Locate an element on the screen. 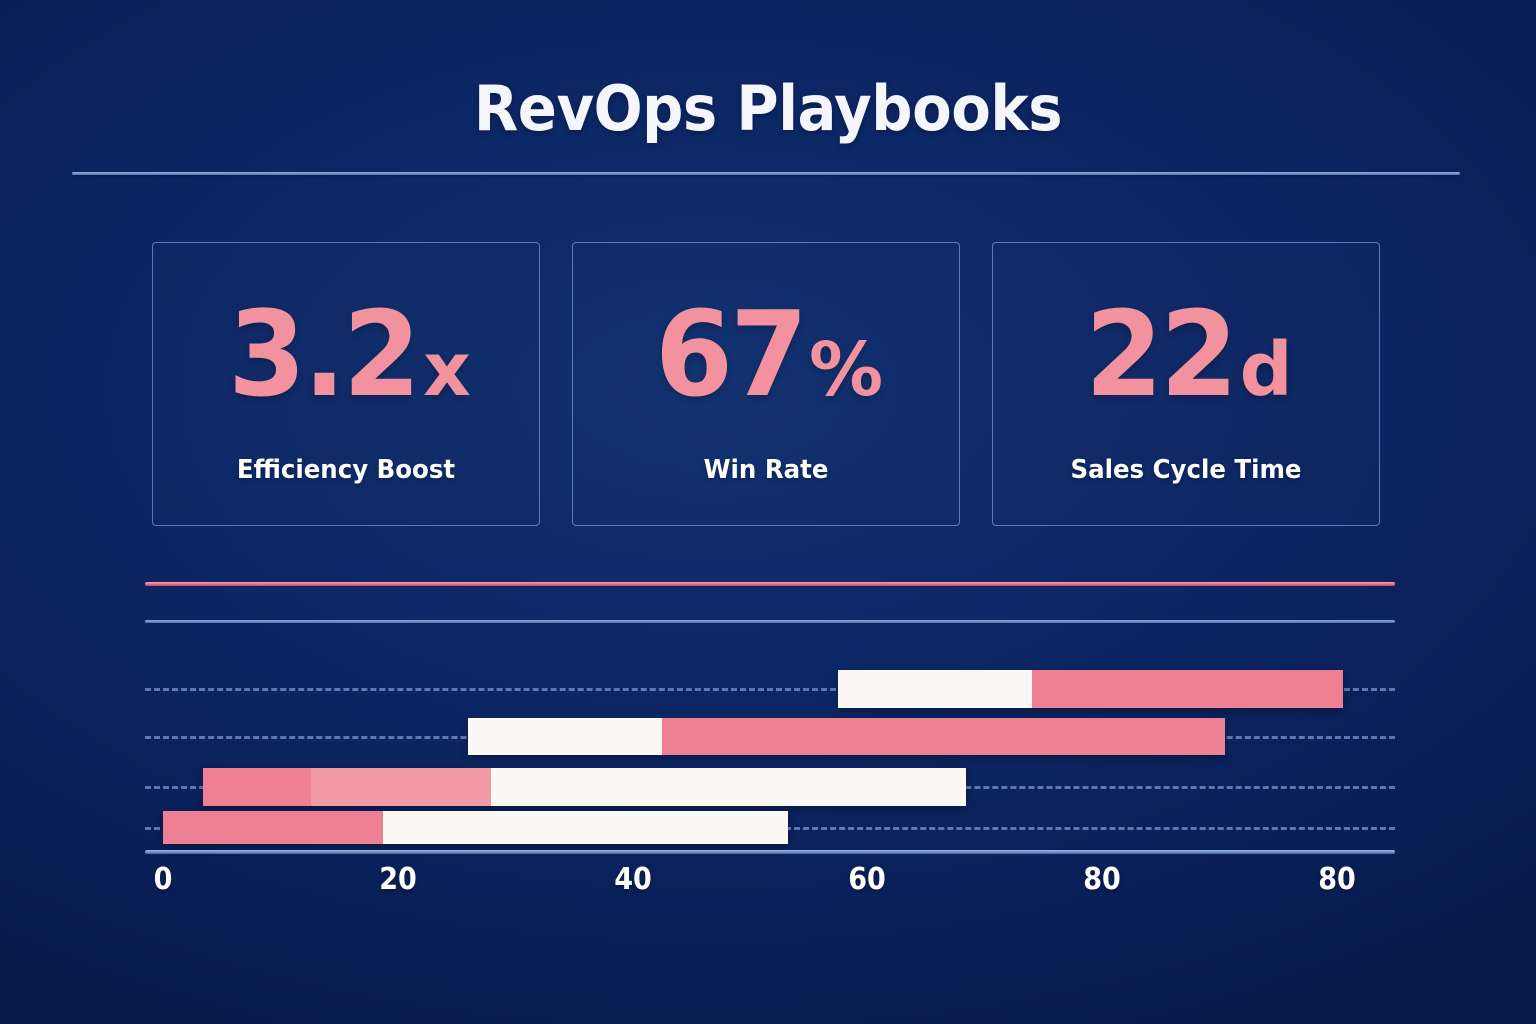 Image resolution: width=1536 pixels, height=1024 pixels. kpi-card-efficiency-boost: 3.2x Efficiency Boost is located at coordinates (346, 384).